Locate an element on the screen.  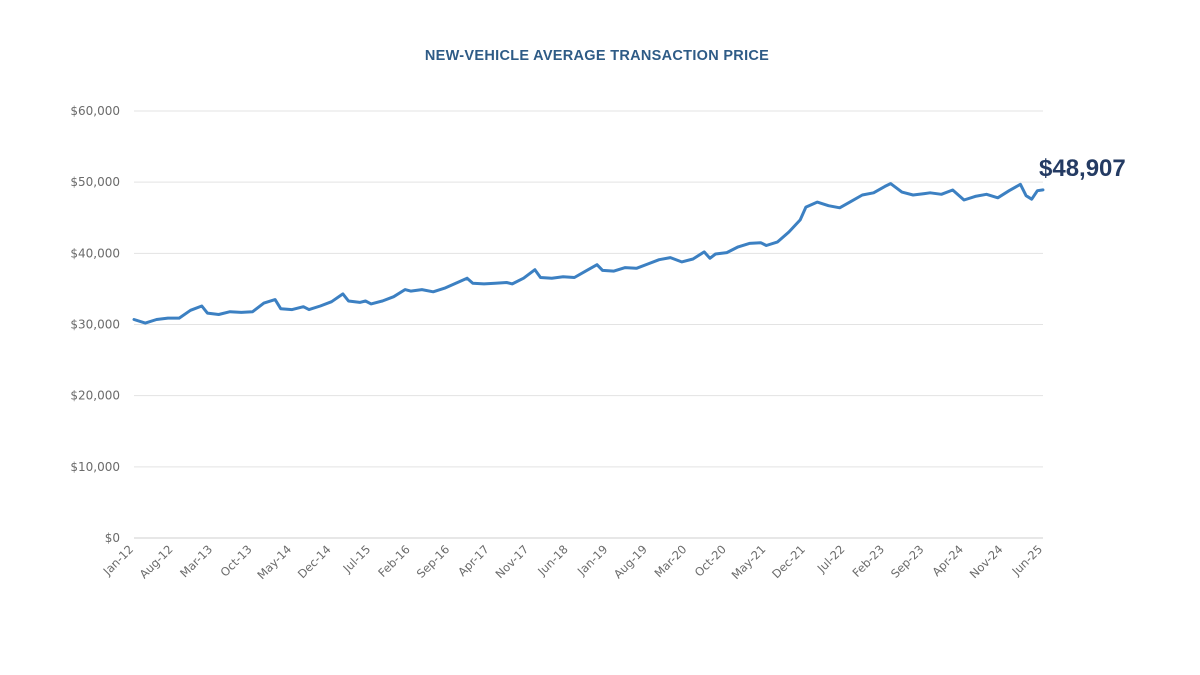
y-tick-label: $60,000 is located at coordinates (95, 111).